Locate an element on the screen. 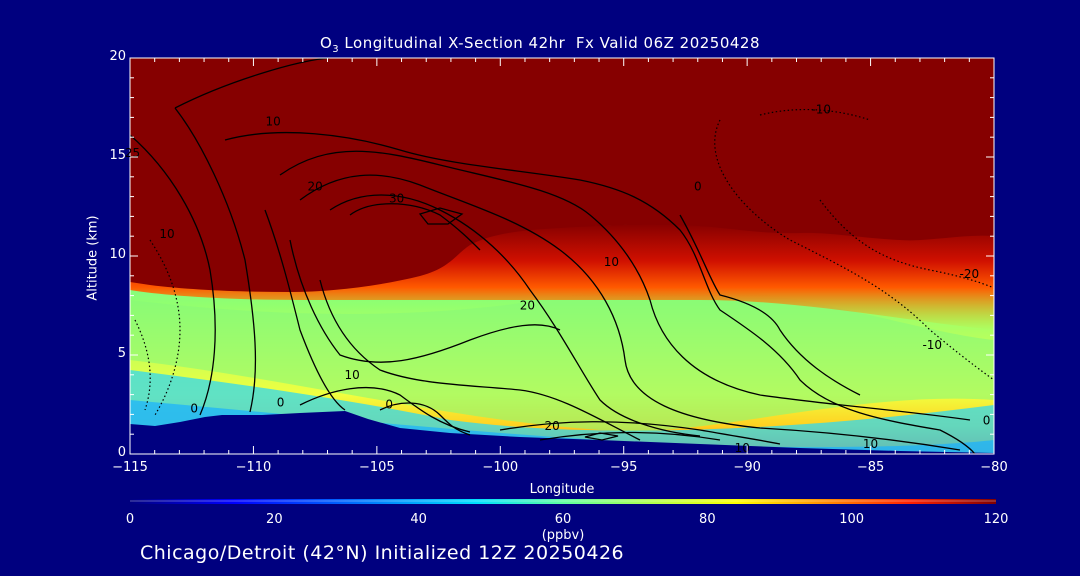 Image resolution: width=1080 pixels, height=576 pixels. x-axis-label: Longitude is located at coordinates (562, 489).